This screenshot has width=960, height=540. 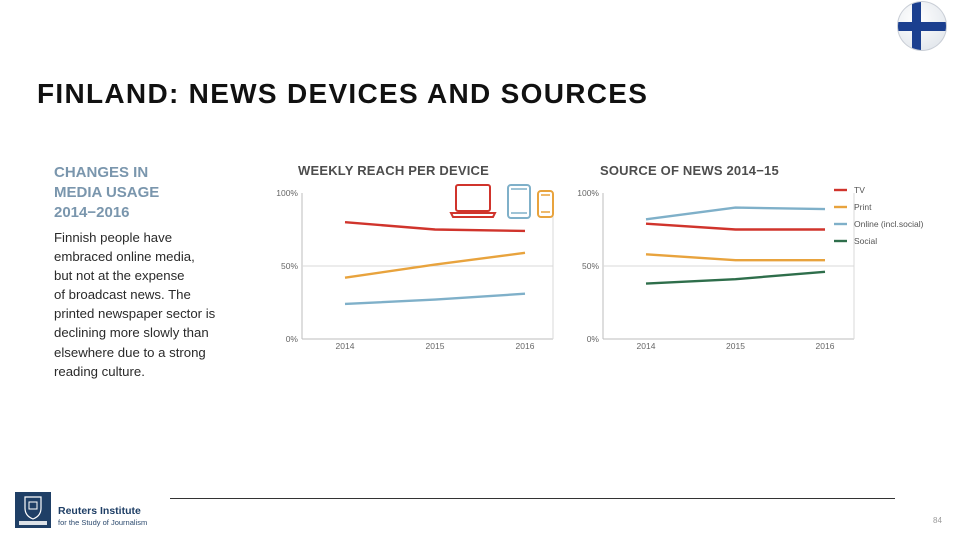 I want to click on body-line: of broadcast news. The, so click(x=122, y=295).